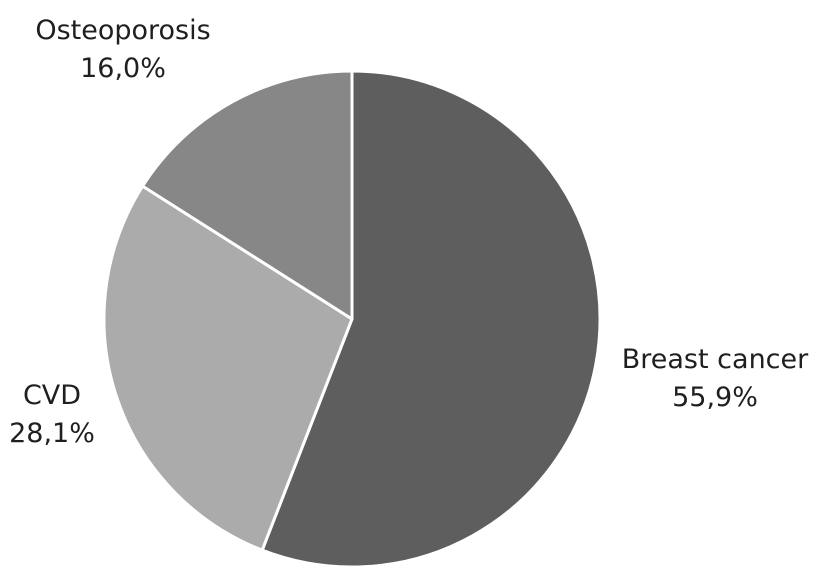 This screenshot has height=572, width=826. Describe the element at coordinates (715, 359) in the screenshot. I see `slice-label-breast-cancer: Breast cancer` at that location.